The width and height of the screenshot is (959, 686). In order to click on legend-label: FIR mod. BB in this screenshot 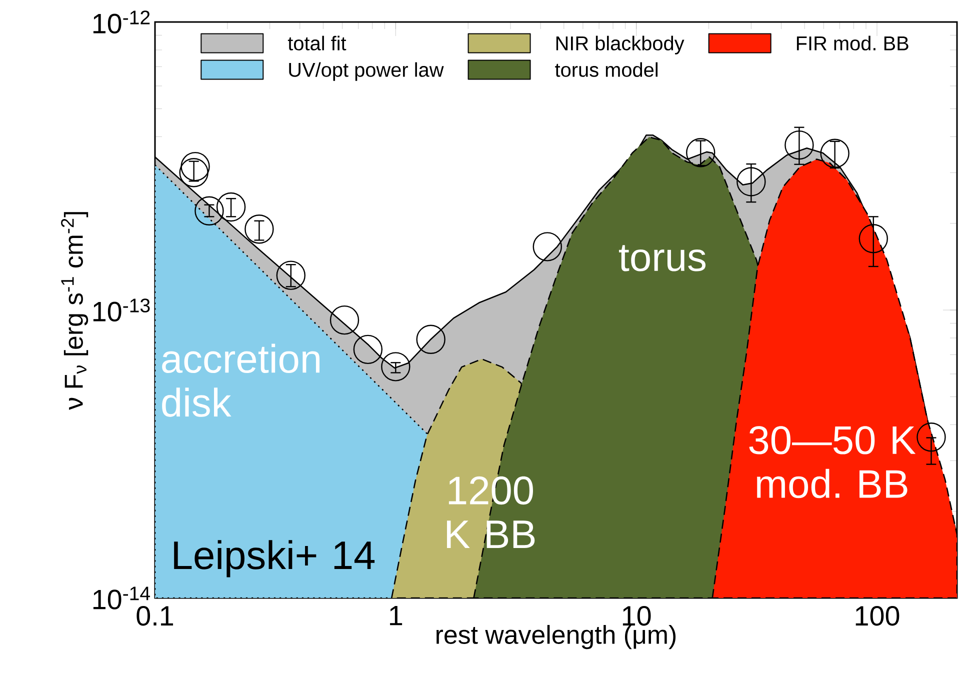, I will do `click(852, 43)`.